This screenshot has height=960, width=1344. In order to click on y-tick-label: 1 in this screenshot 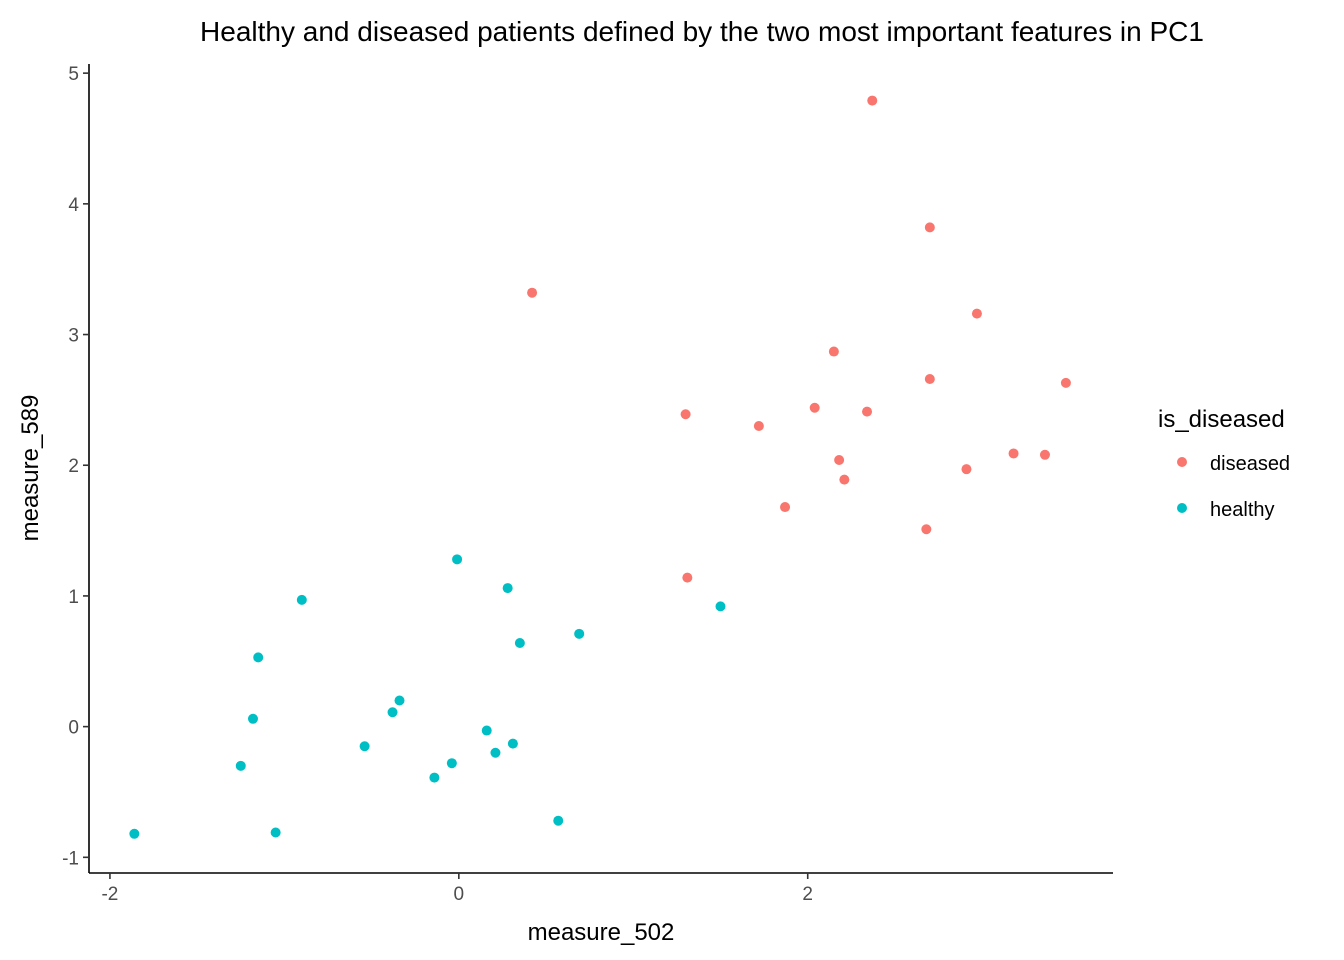, I will do `click(73, 597)`.